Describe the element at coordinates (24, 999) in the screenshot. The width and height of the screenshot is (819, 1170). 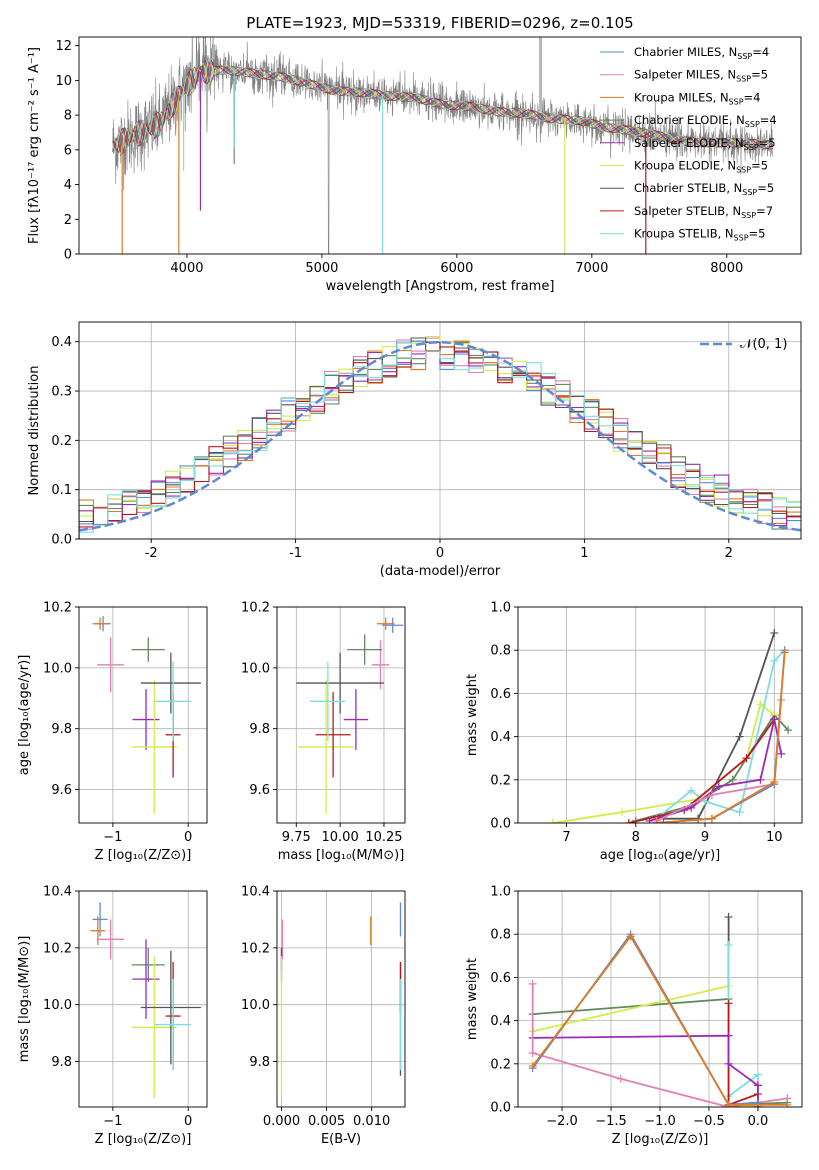
I see `y-axis-label: mass [log₁₀(M/M⊙)]` at that location.